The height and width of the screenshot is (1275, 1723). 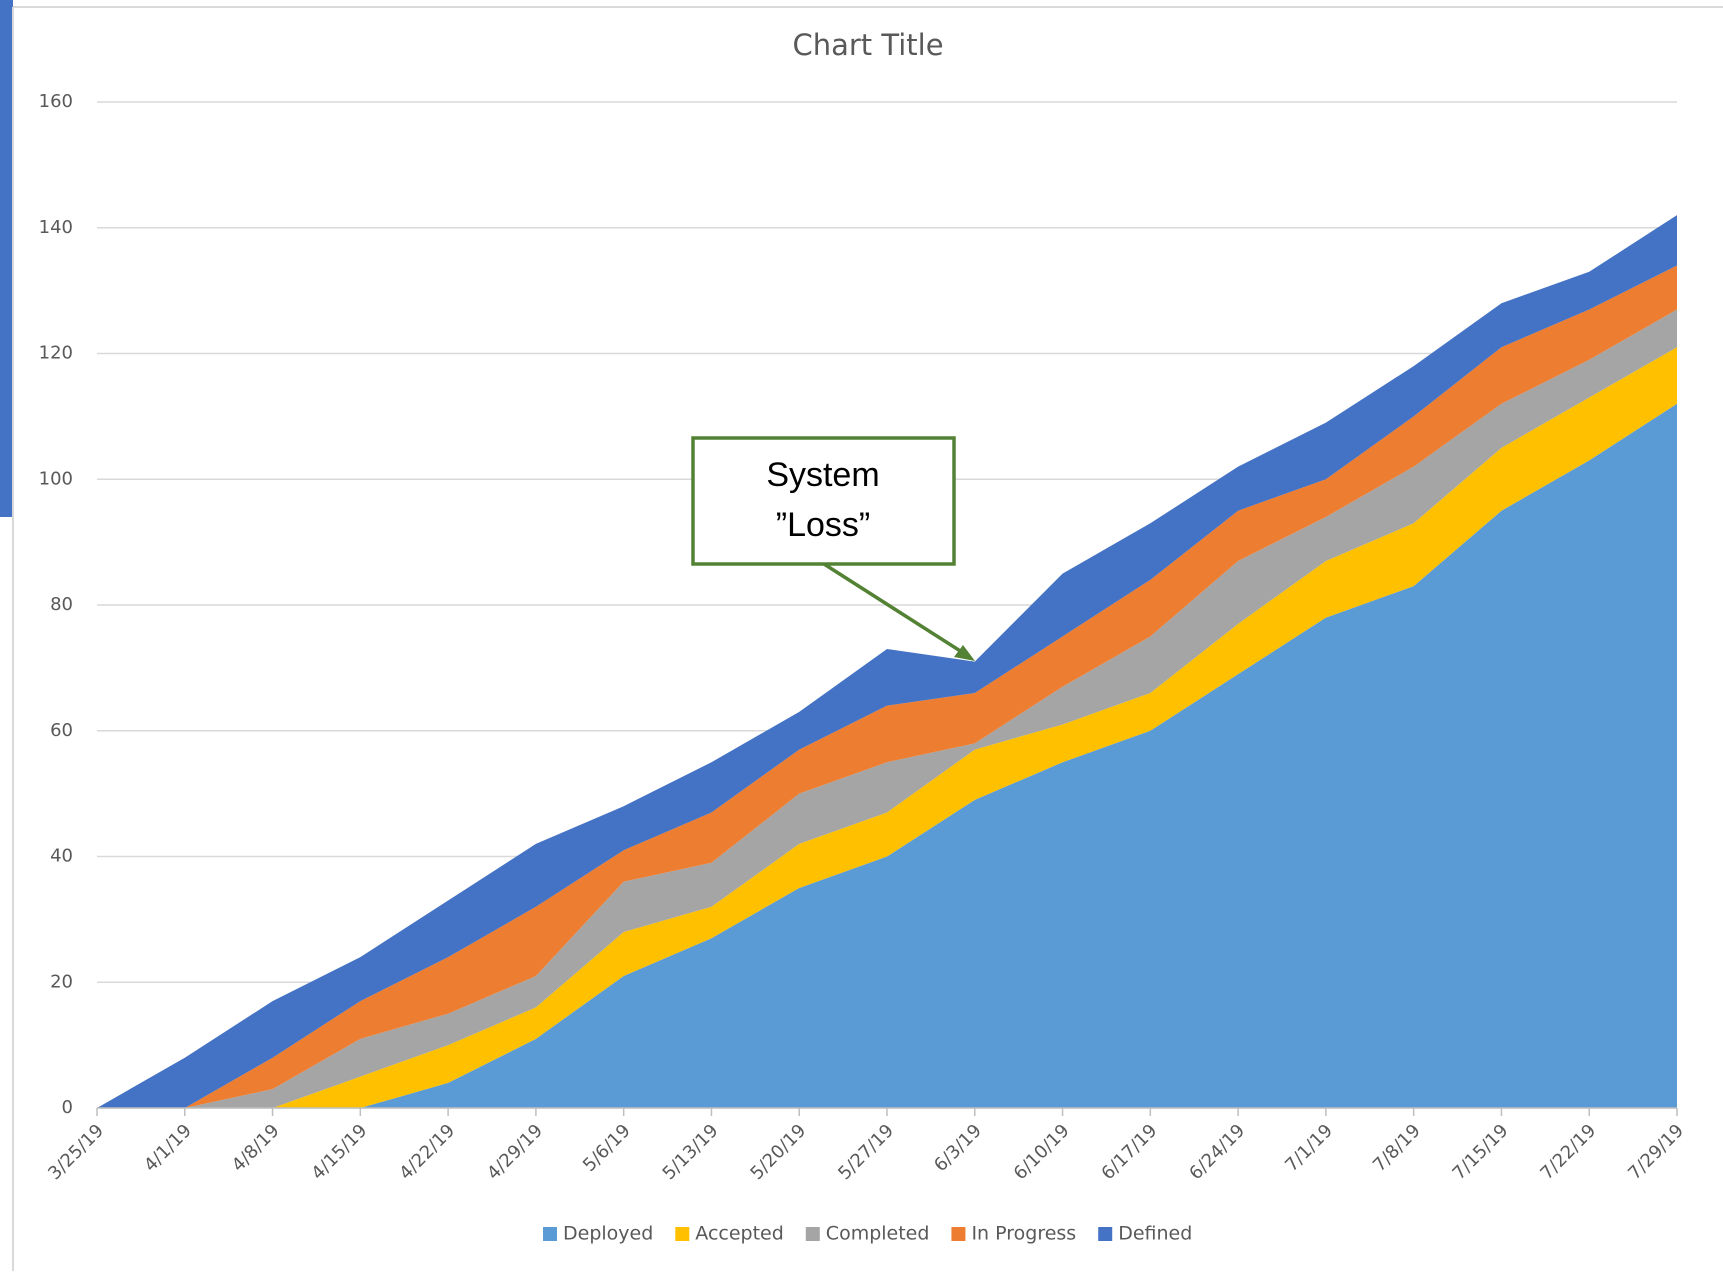 I want to click on y-tick-label: 140, so click(x=56, y=227).